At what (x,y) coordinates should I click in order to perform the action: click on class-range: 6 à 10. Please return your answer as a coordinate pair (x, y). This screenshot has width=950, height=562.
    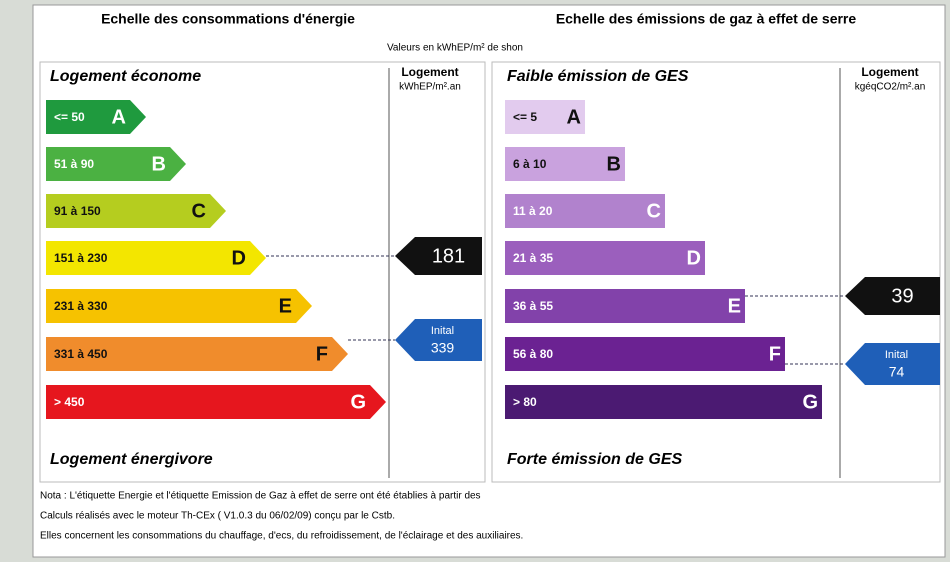
    Looking at the image, I should click on (530, 164).